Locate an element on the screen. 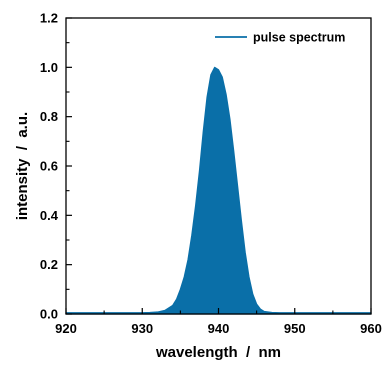 This screenshot has width=385, height=367. y-tick-label: 0.4 is located at coordinates (49, 215).